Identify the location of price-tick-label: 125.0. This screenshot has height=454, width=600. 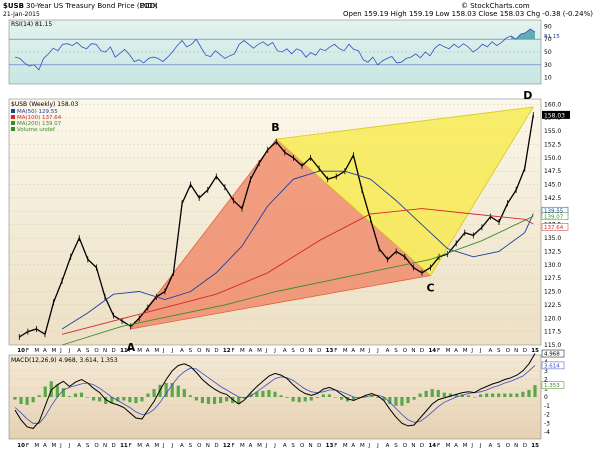
(552, 292).